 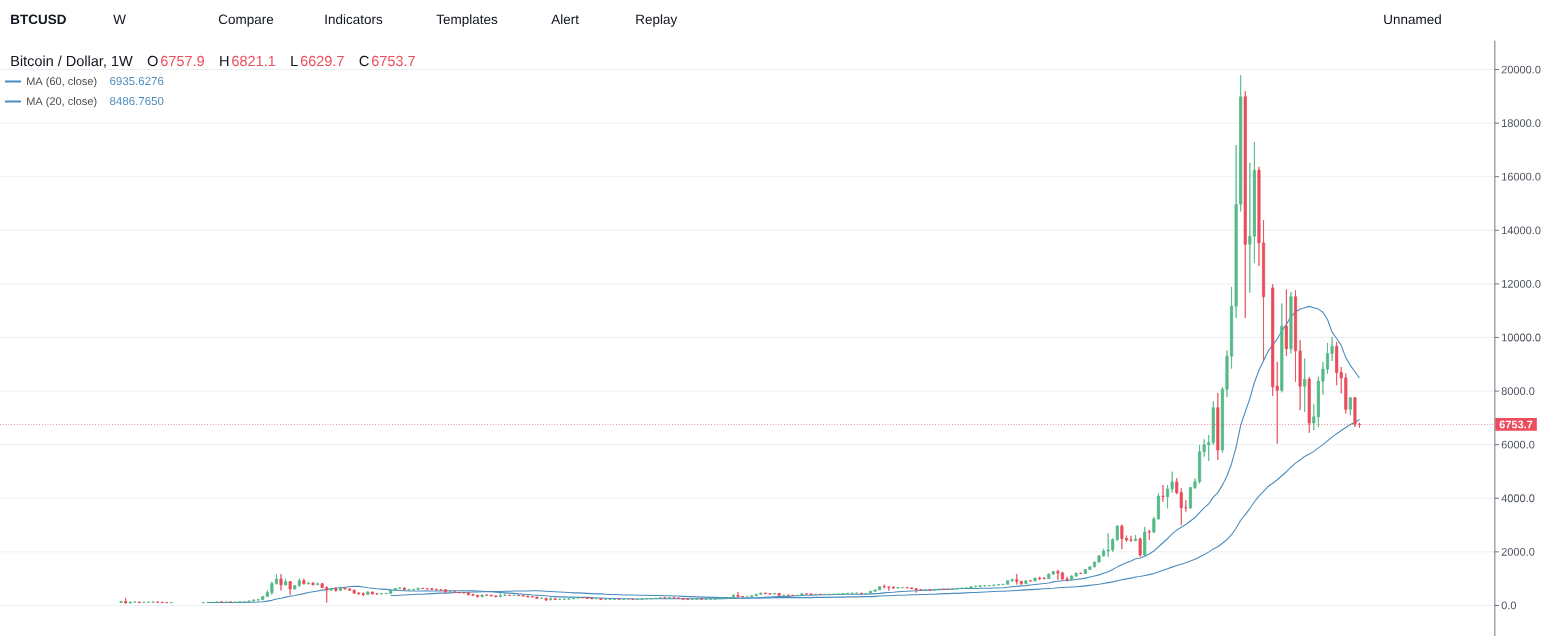 What do you see at coordinates (137, 81) in the screenshot?
I see `annotation: 6935.6276` at bounding box center [137, 81].